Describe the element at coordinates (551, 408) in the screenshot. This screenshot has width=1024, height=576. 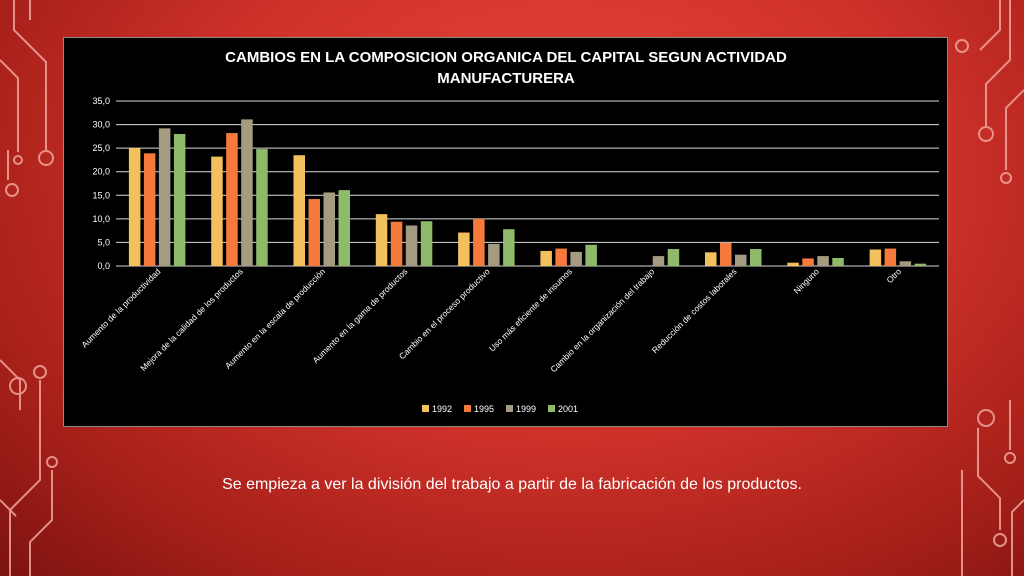
I see `legend-swatch-2001` at that location.